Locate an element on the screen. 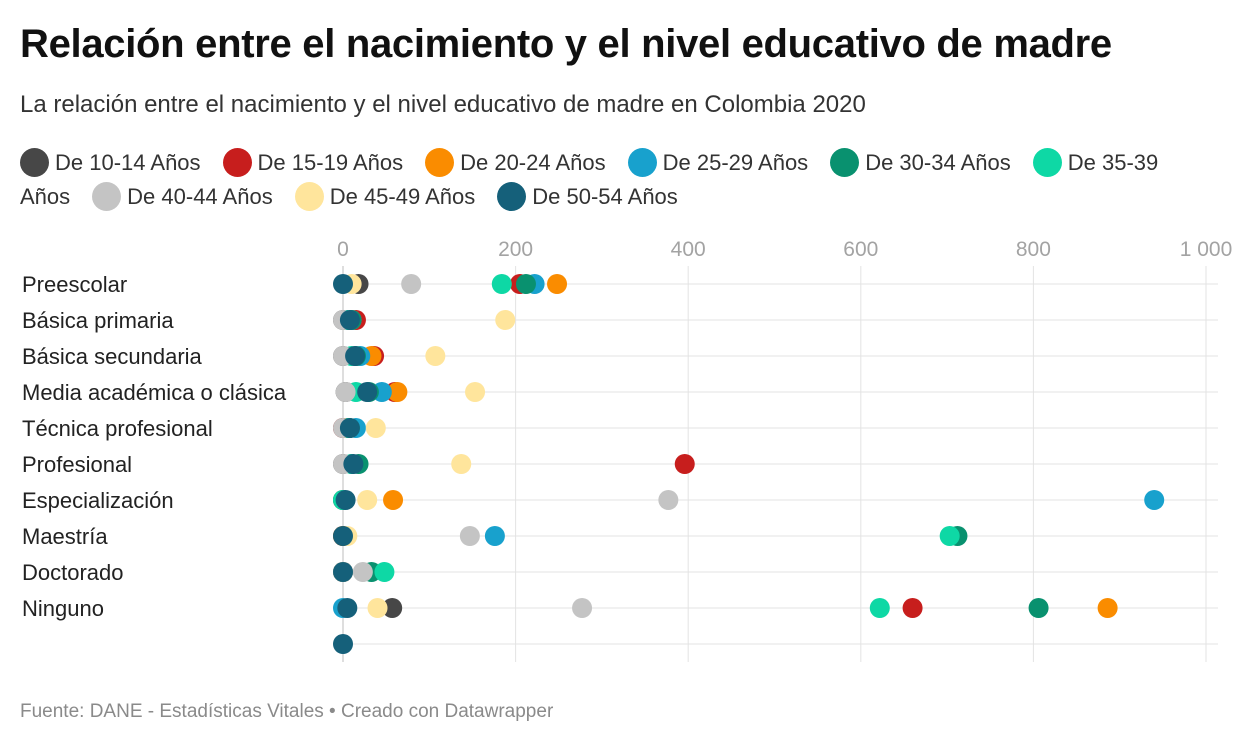  legend-item: De 45-49 Años is located at coordinates (385, 196).